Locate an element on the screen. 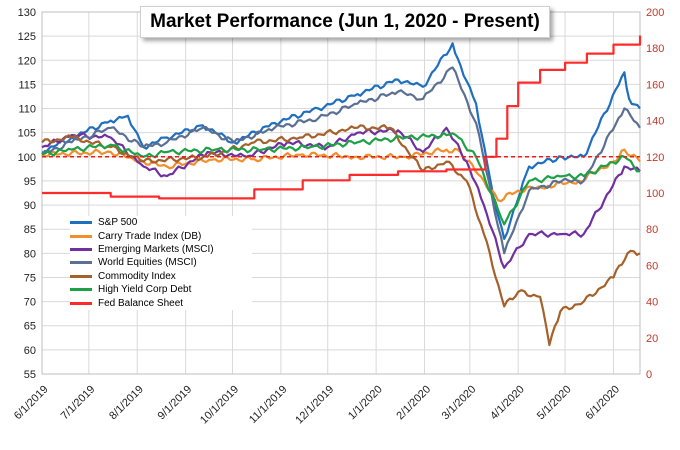  y-right-tick-label: 160 is located at coordinates (655, 85).